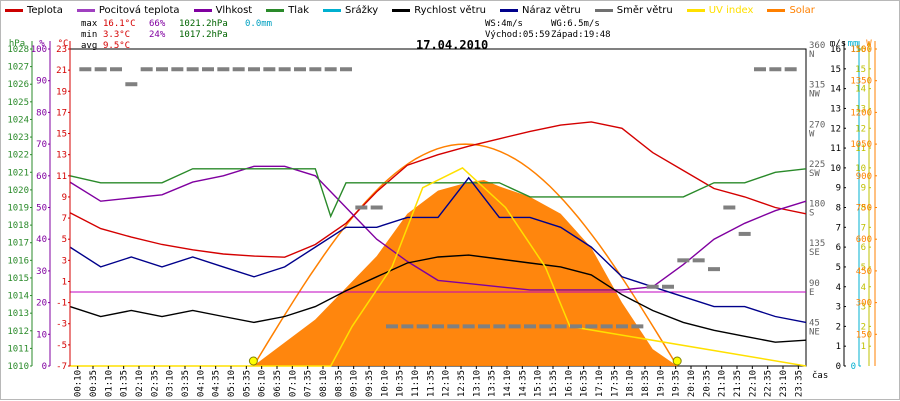 The image size is (900, 401). What do you see at coordinates (600, 383) in the screenshot?
I see `x-axis-tick-label: 17:10` at bounding box center [600, 383].